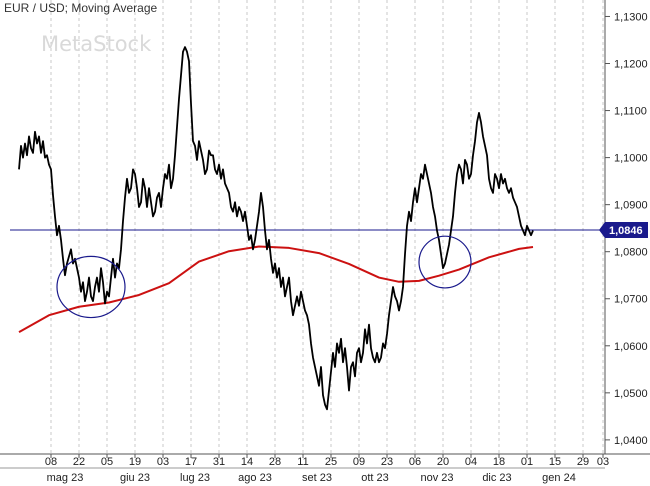  I want to click on y-tick-label: 1,0400, so click(631, 441).